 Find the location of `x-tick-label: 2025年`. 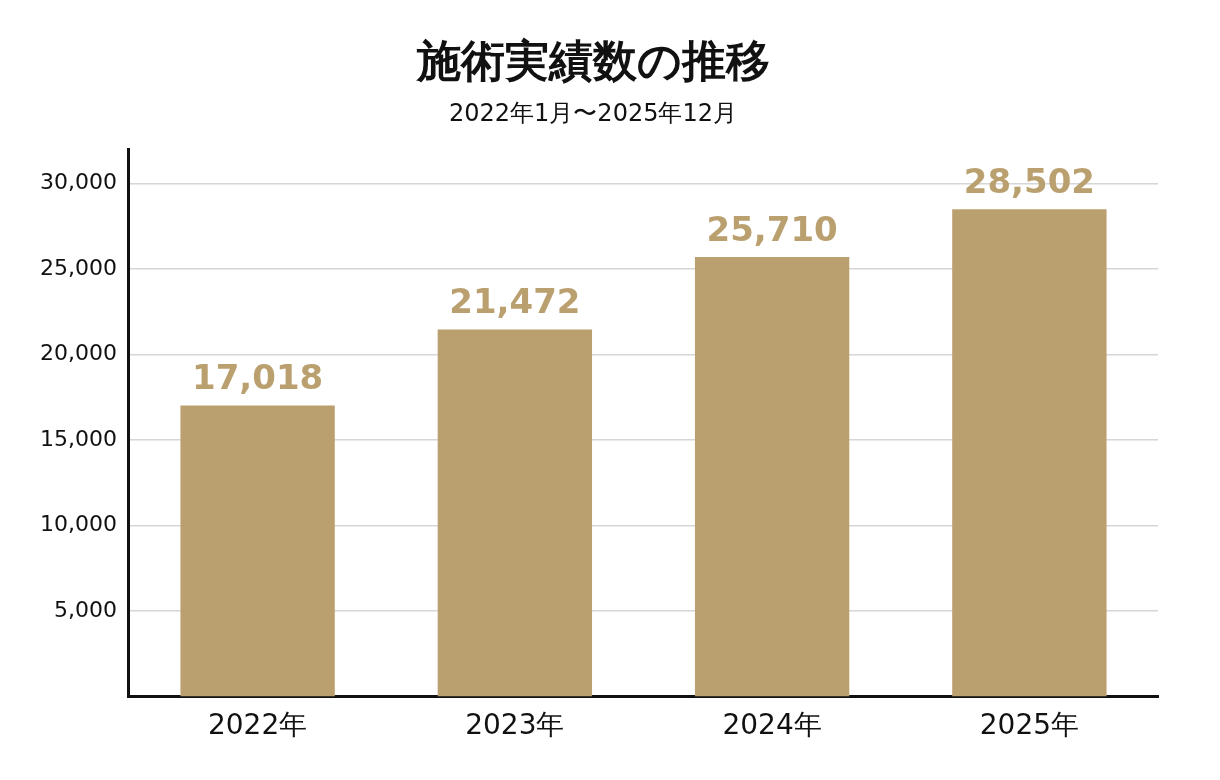

x-tick-label: 2025年 is located at coordinates (1029, 725).